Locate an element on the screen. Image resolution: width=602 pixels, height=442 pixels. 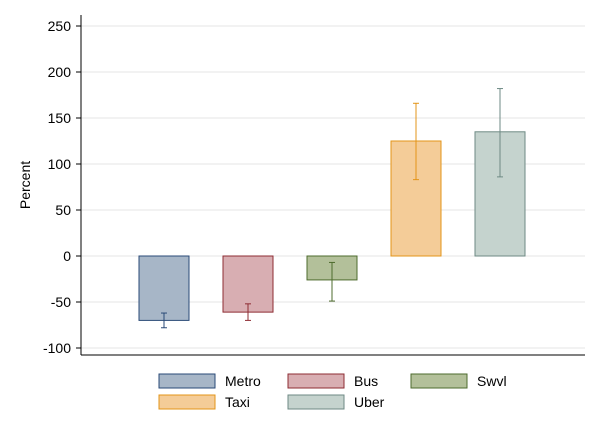
legend: Metro Bus Swvl Taxi Uber is located at coordinates (332, 391).